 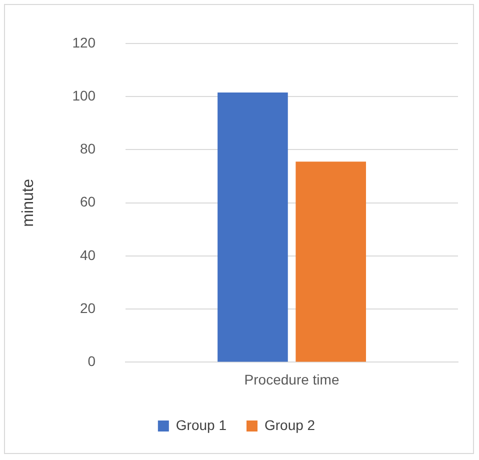 What do you see at coordinates (84, 95) in the screenshot?
I see `y-tick-label: 100` at bounding box center [84, 95].